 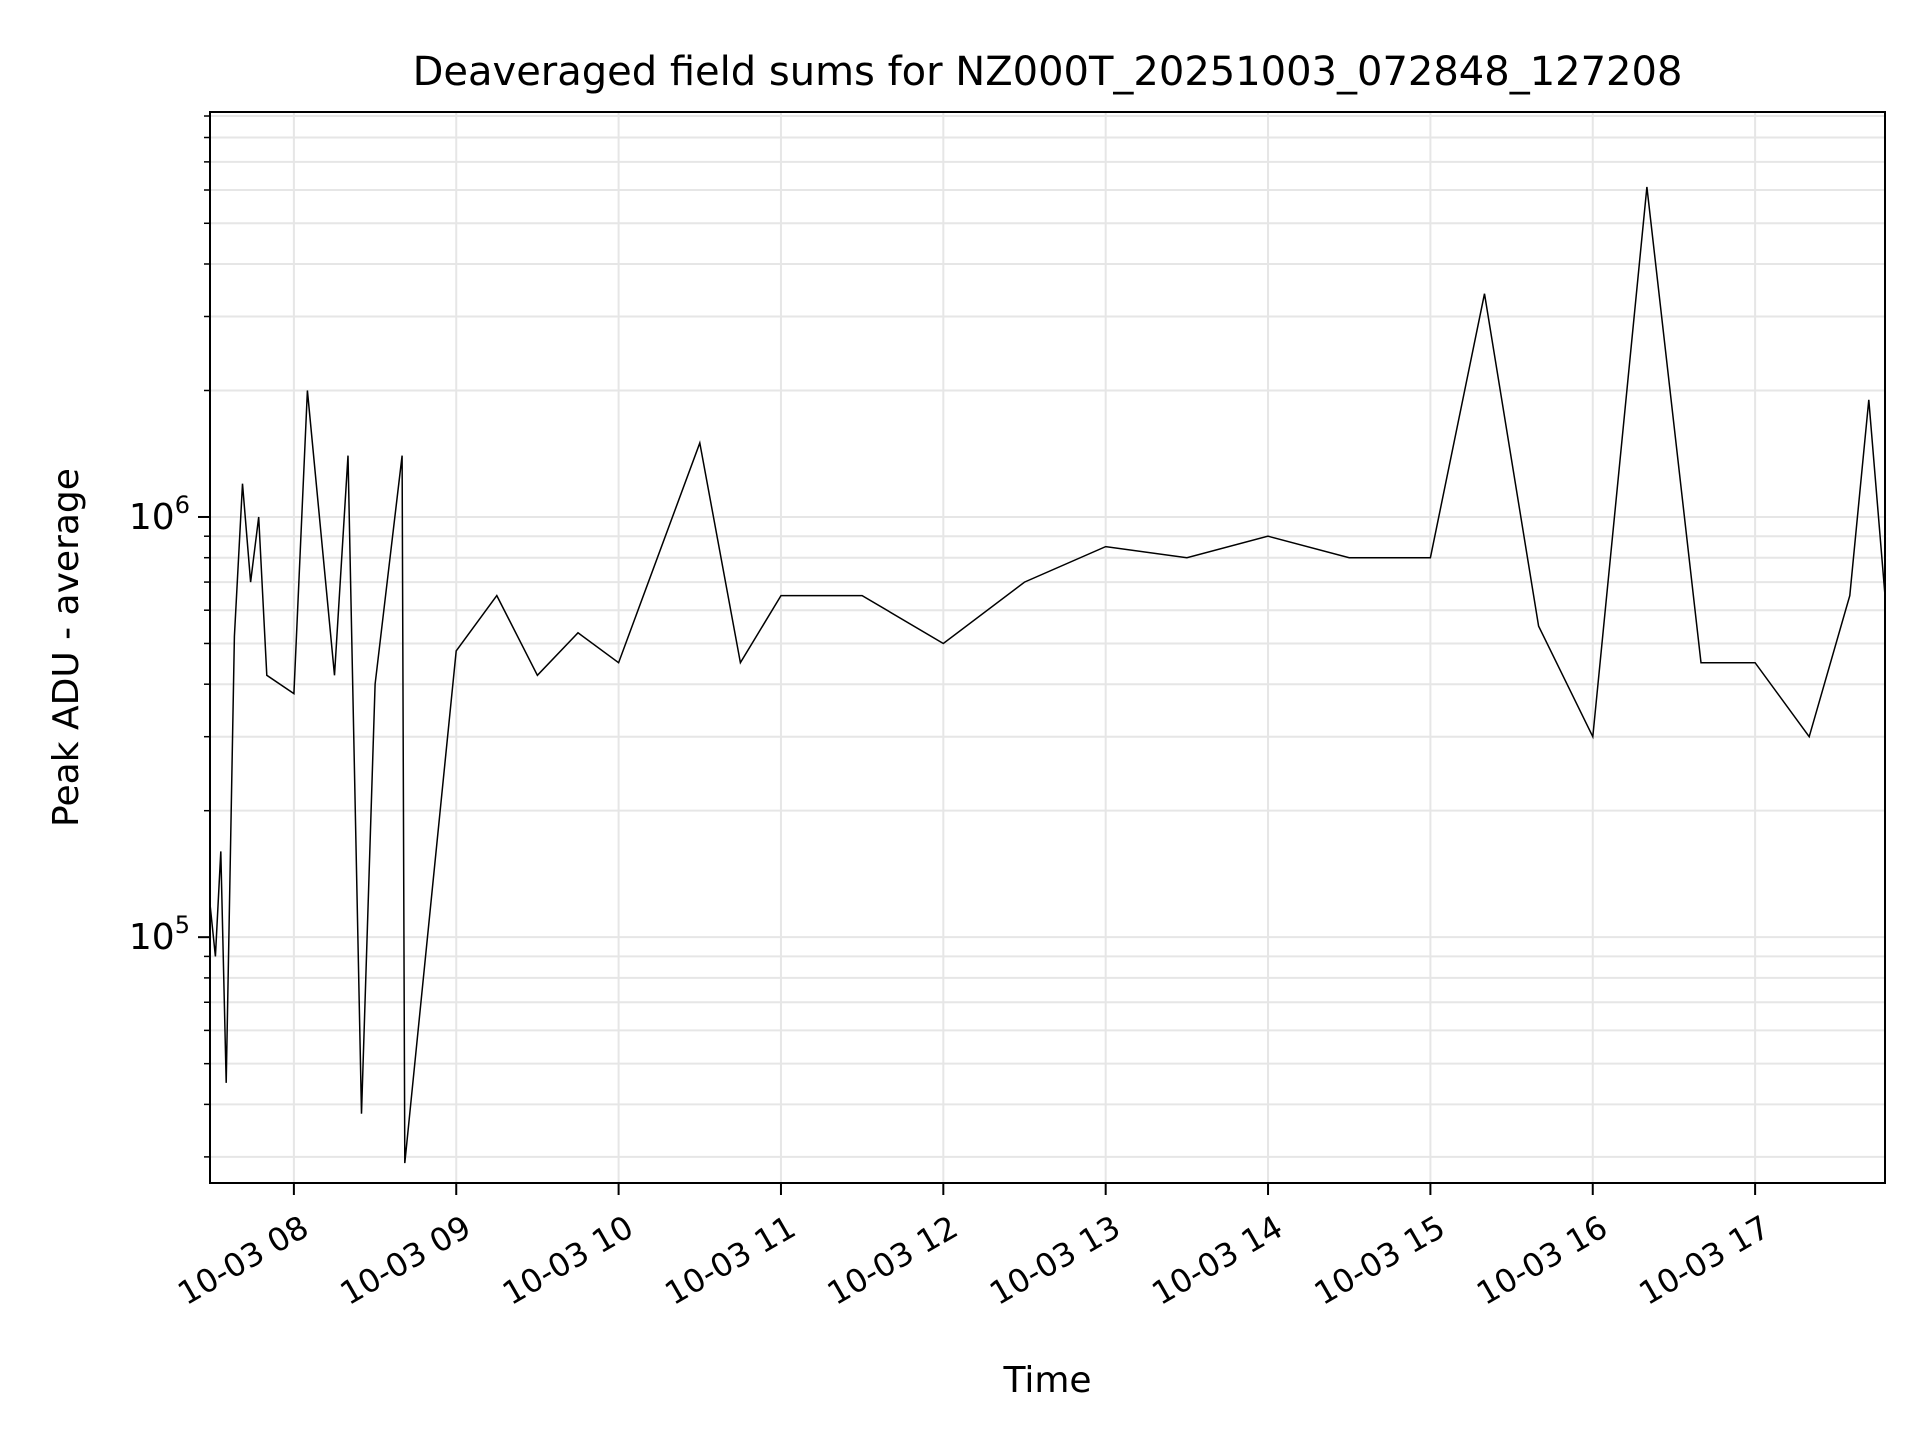 What do you see at coordinates (1046, 1380) in the screenshot?
I see `x-axis-label: Time` at bounding box center [1046, 1380].